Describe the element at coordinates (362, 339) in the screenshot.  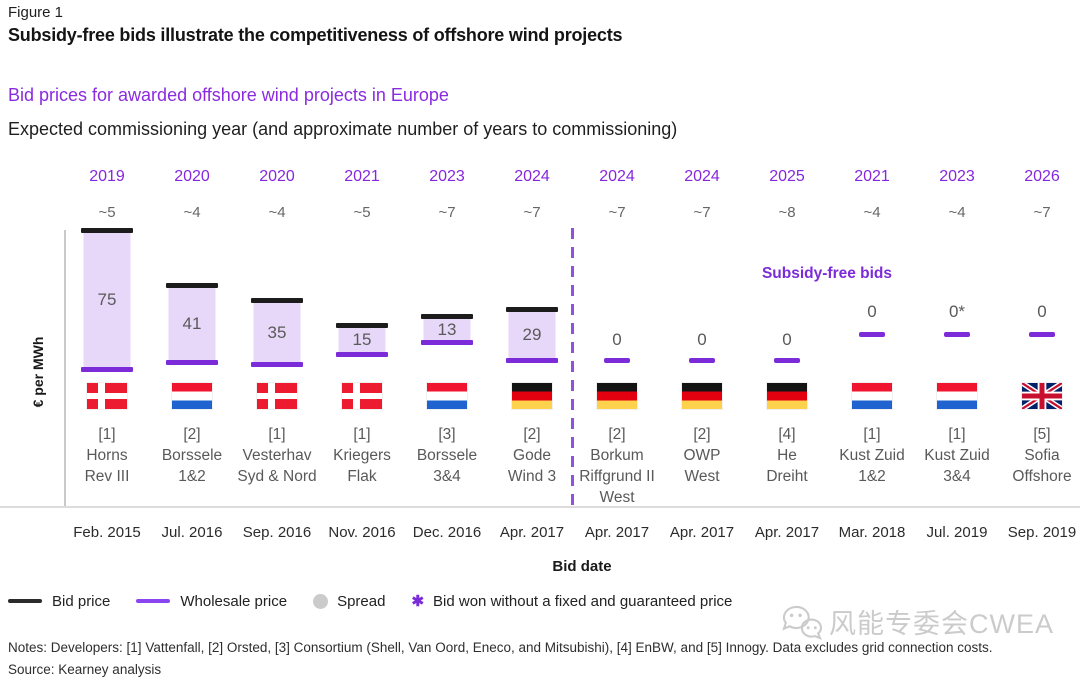
I see `spread-value-label: 15` at that location.